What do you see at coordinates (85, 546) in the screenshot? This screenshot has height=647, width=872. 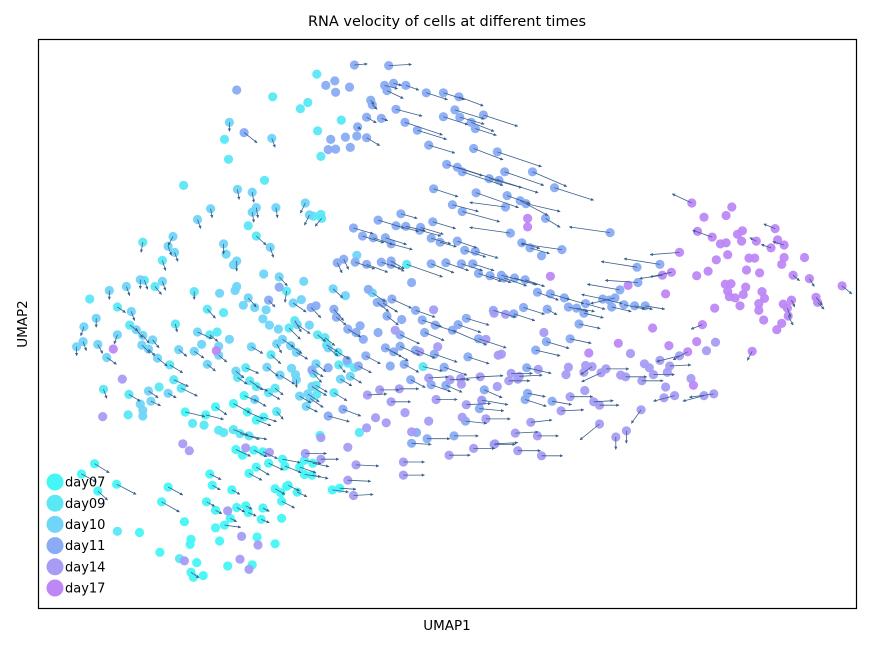 I see `legend-label-day11: day11` at bounding box center [85, 546].